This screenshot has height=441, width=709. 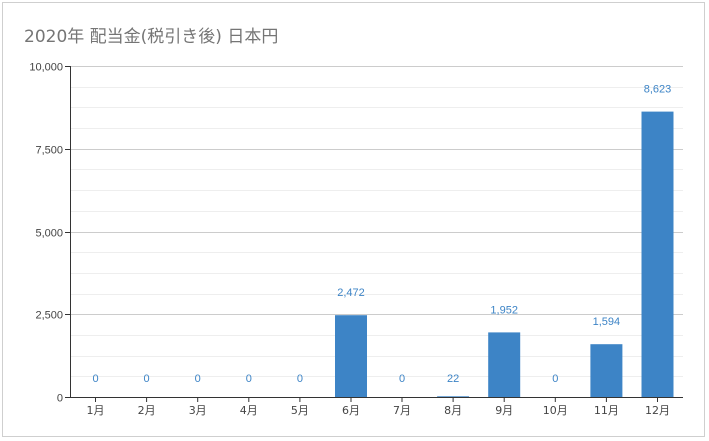 I want to click on data-label: 8,623, so click(x=658, y=90).